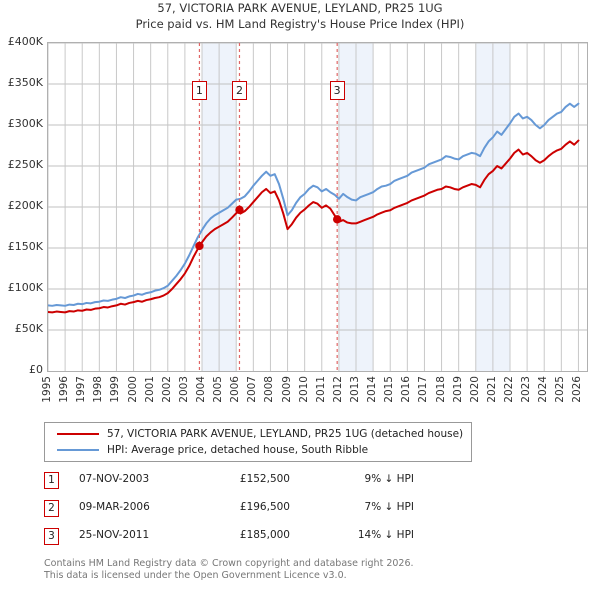 This screenshot has height=590, width=600. I want to click on x-axis-tick-label: 2024, so click(543, 389).